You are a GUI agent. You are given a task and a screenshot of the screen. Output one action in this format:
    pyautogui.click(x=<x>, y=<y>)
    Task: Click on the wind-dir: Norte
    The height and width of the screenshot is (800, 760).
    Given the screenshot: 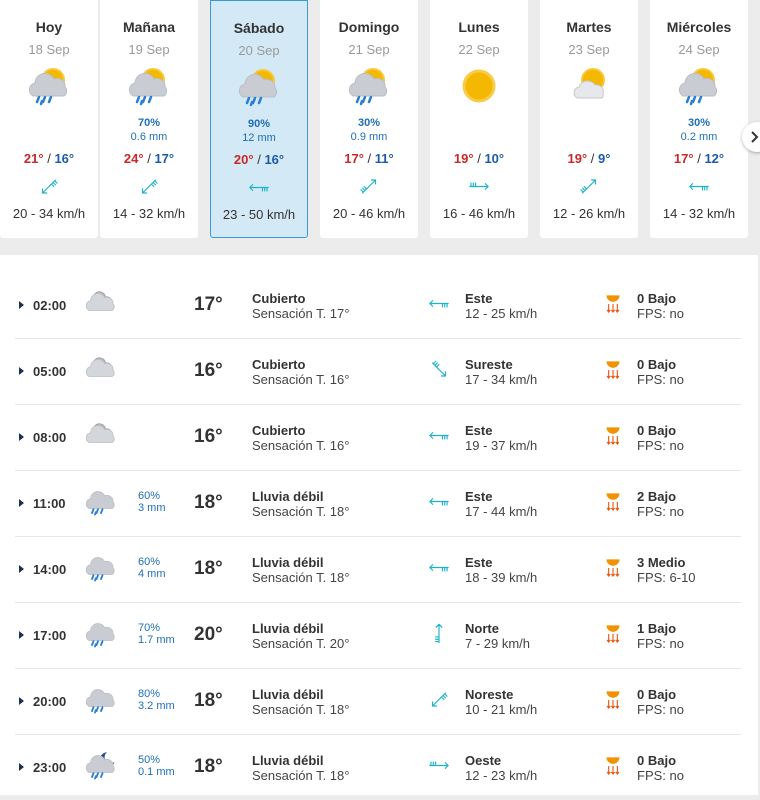 What is the action you would take?
    pyautogui.click(x=482, y=628)
    